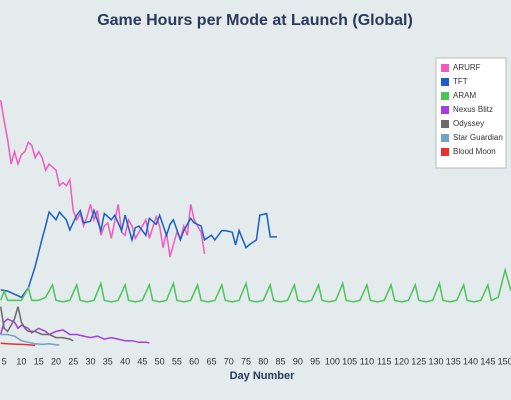 The width and height of the screenshot is (511, 400). What do you see at coordinates (263, 361) in the screenshot?
I see `x-tick-label: 80` at bounding box center [263, 361].